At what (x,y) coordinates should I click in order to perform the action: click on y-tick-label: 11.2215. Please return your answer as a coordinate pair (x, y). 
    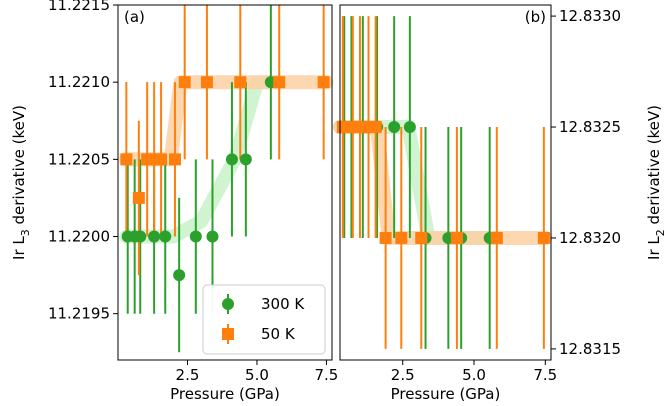
    Looking at the image, I should click on (79, 7).